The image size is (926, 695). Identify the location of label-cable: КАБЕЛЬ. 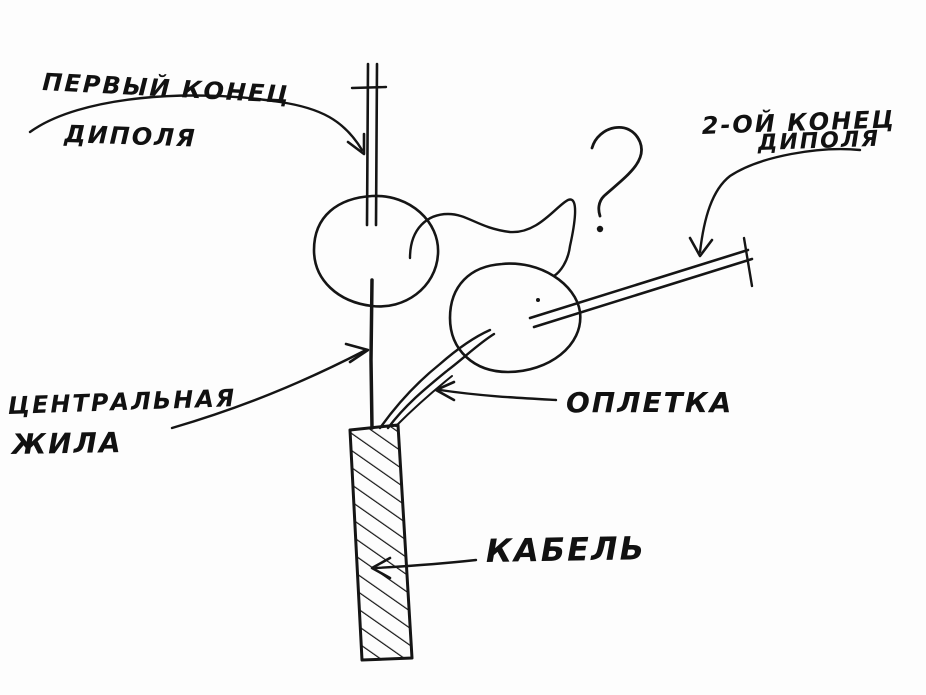
(565, 549).